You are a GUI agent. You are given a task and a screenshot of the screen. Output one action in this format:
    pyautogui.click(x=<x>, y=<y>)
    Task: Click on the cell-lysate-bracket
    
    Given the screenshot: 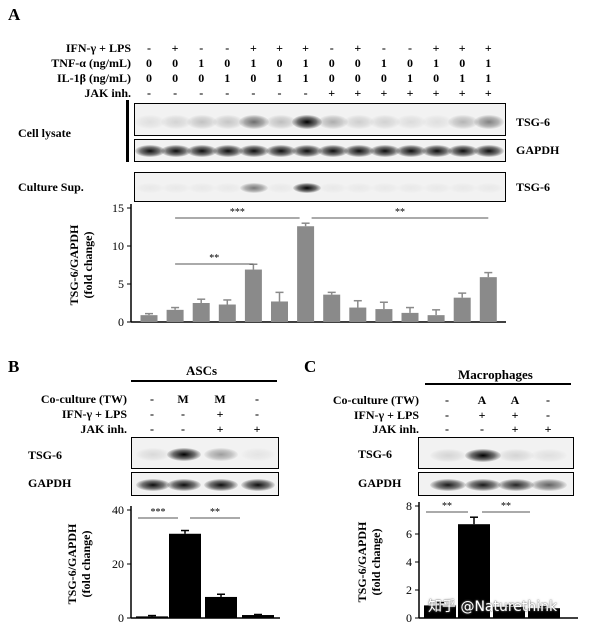 What is the action you would take?
    pyautogui.click(x=127, y=131)
    